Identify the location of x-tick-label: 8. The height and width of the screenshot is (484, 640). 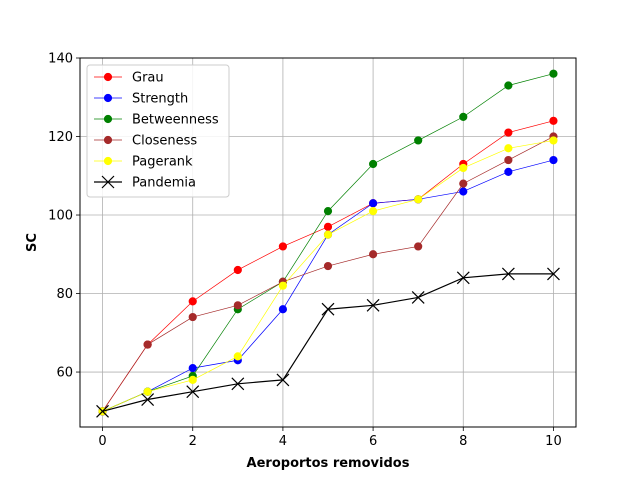
(463, 441).